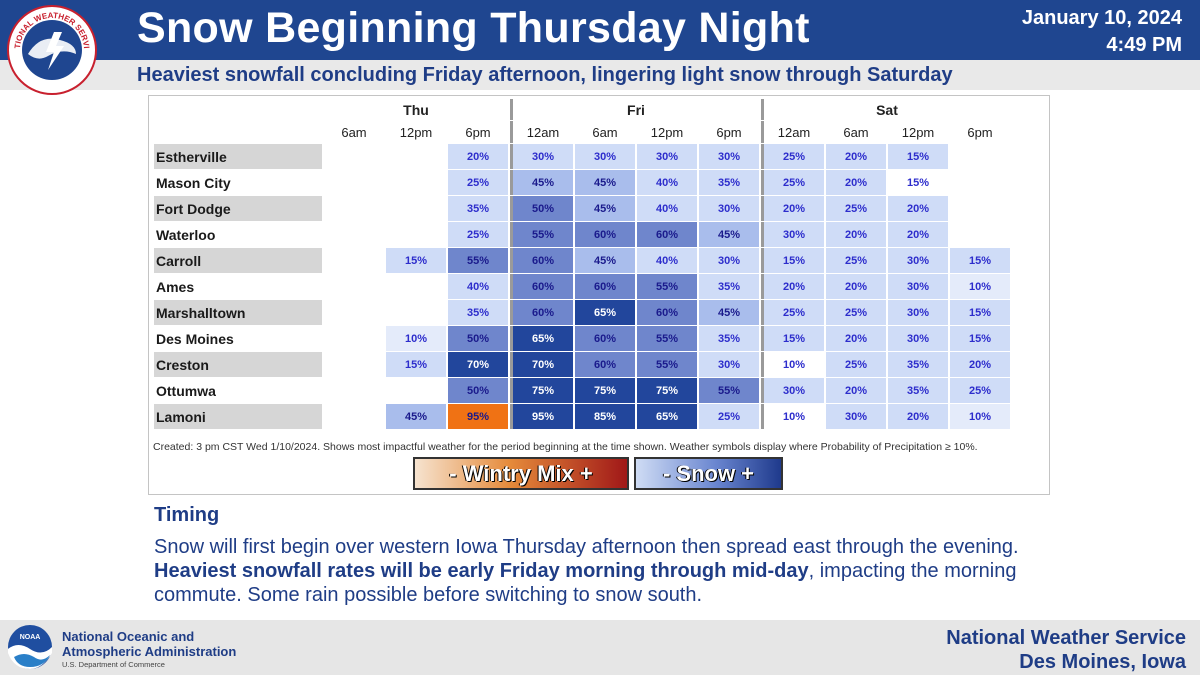 The image size is (1200, 675). I want to click on subtitle-bar, so click(600, 75).